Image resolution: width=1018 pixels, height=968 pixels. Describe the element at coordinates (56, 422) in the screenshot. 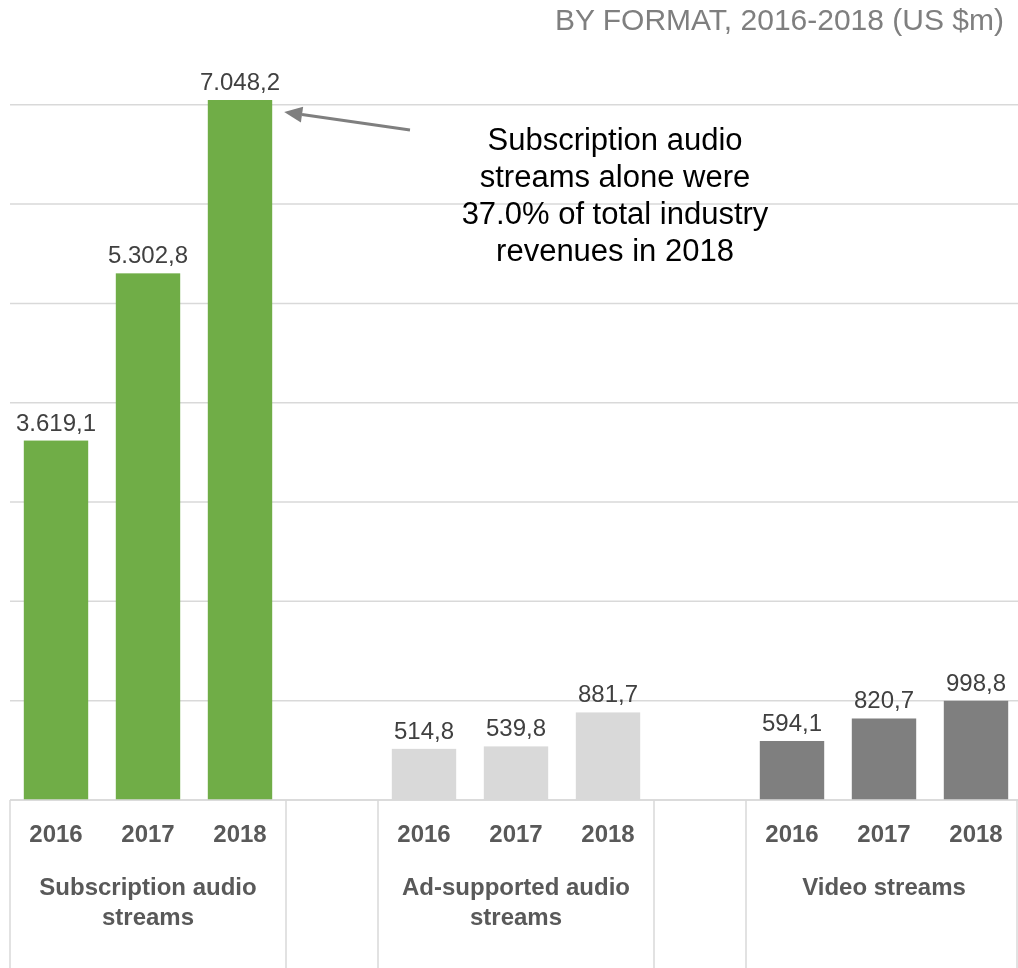

I see `data-label: 3.619,1` at that location.